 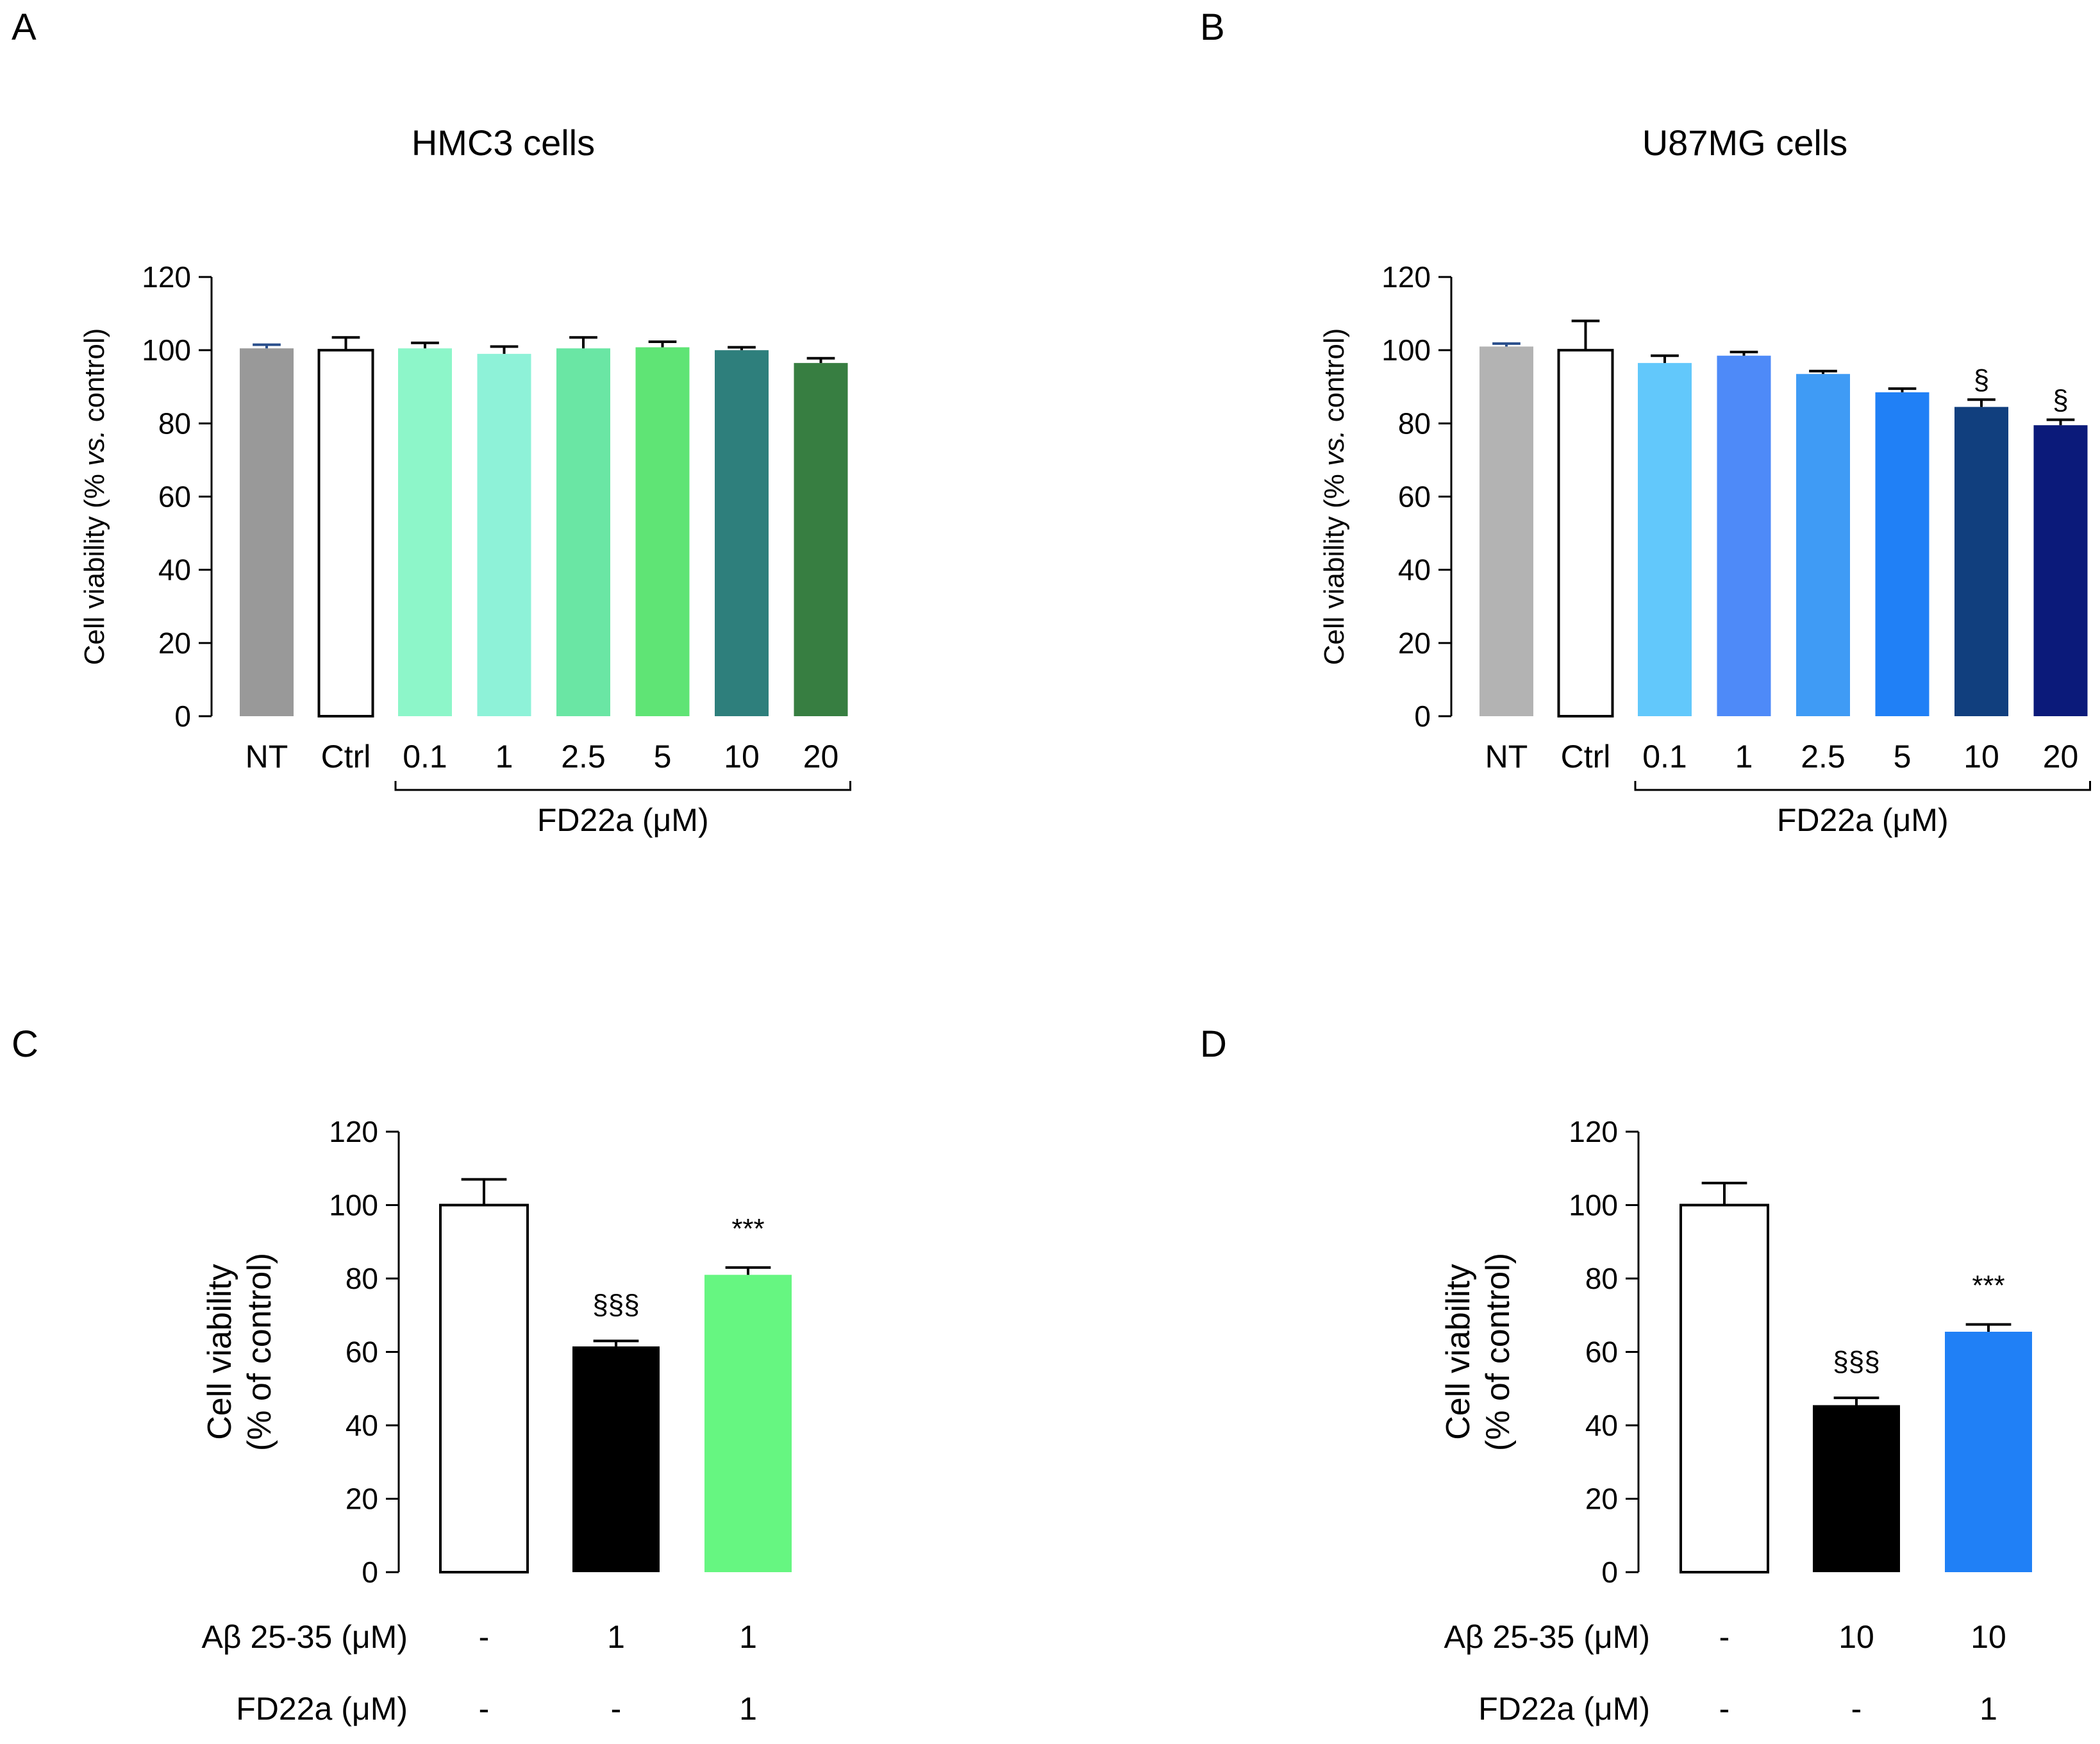 What do you see at coordinates (1212, 27) in the screenshot?
I see `panel-label-b: B` at bounding box center [1212, 27].